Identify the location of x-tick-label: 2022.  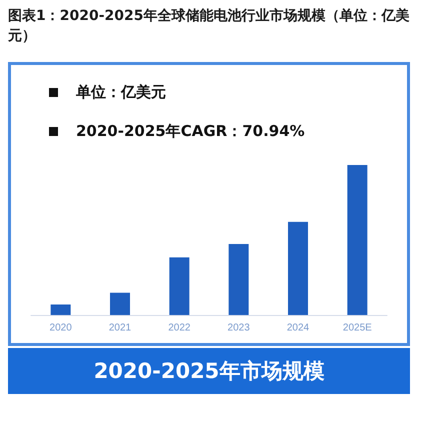
(179, 328).